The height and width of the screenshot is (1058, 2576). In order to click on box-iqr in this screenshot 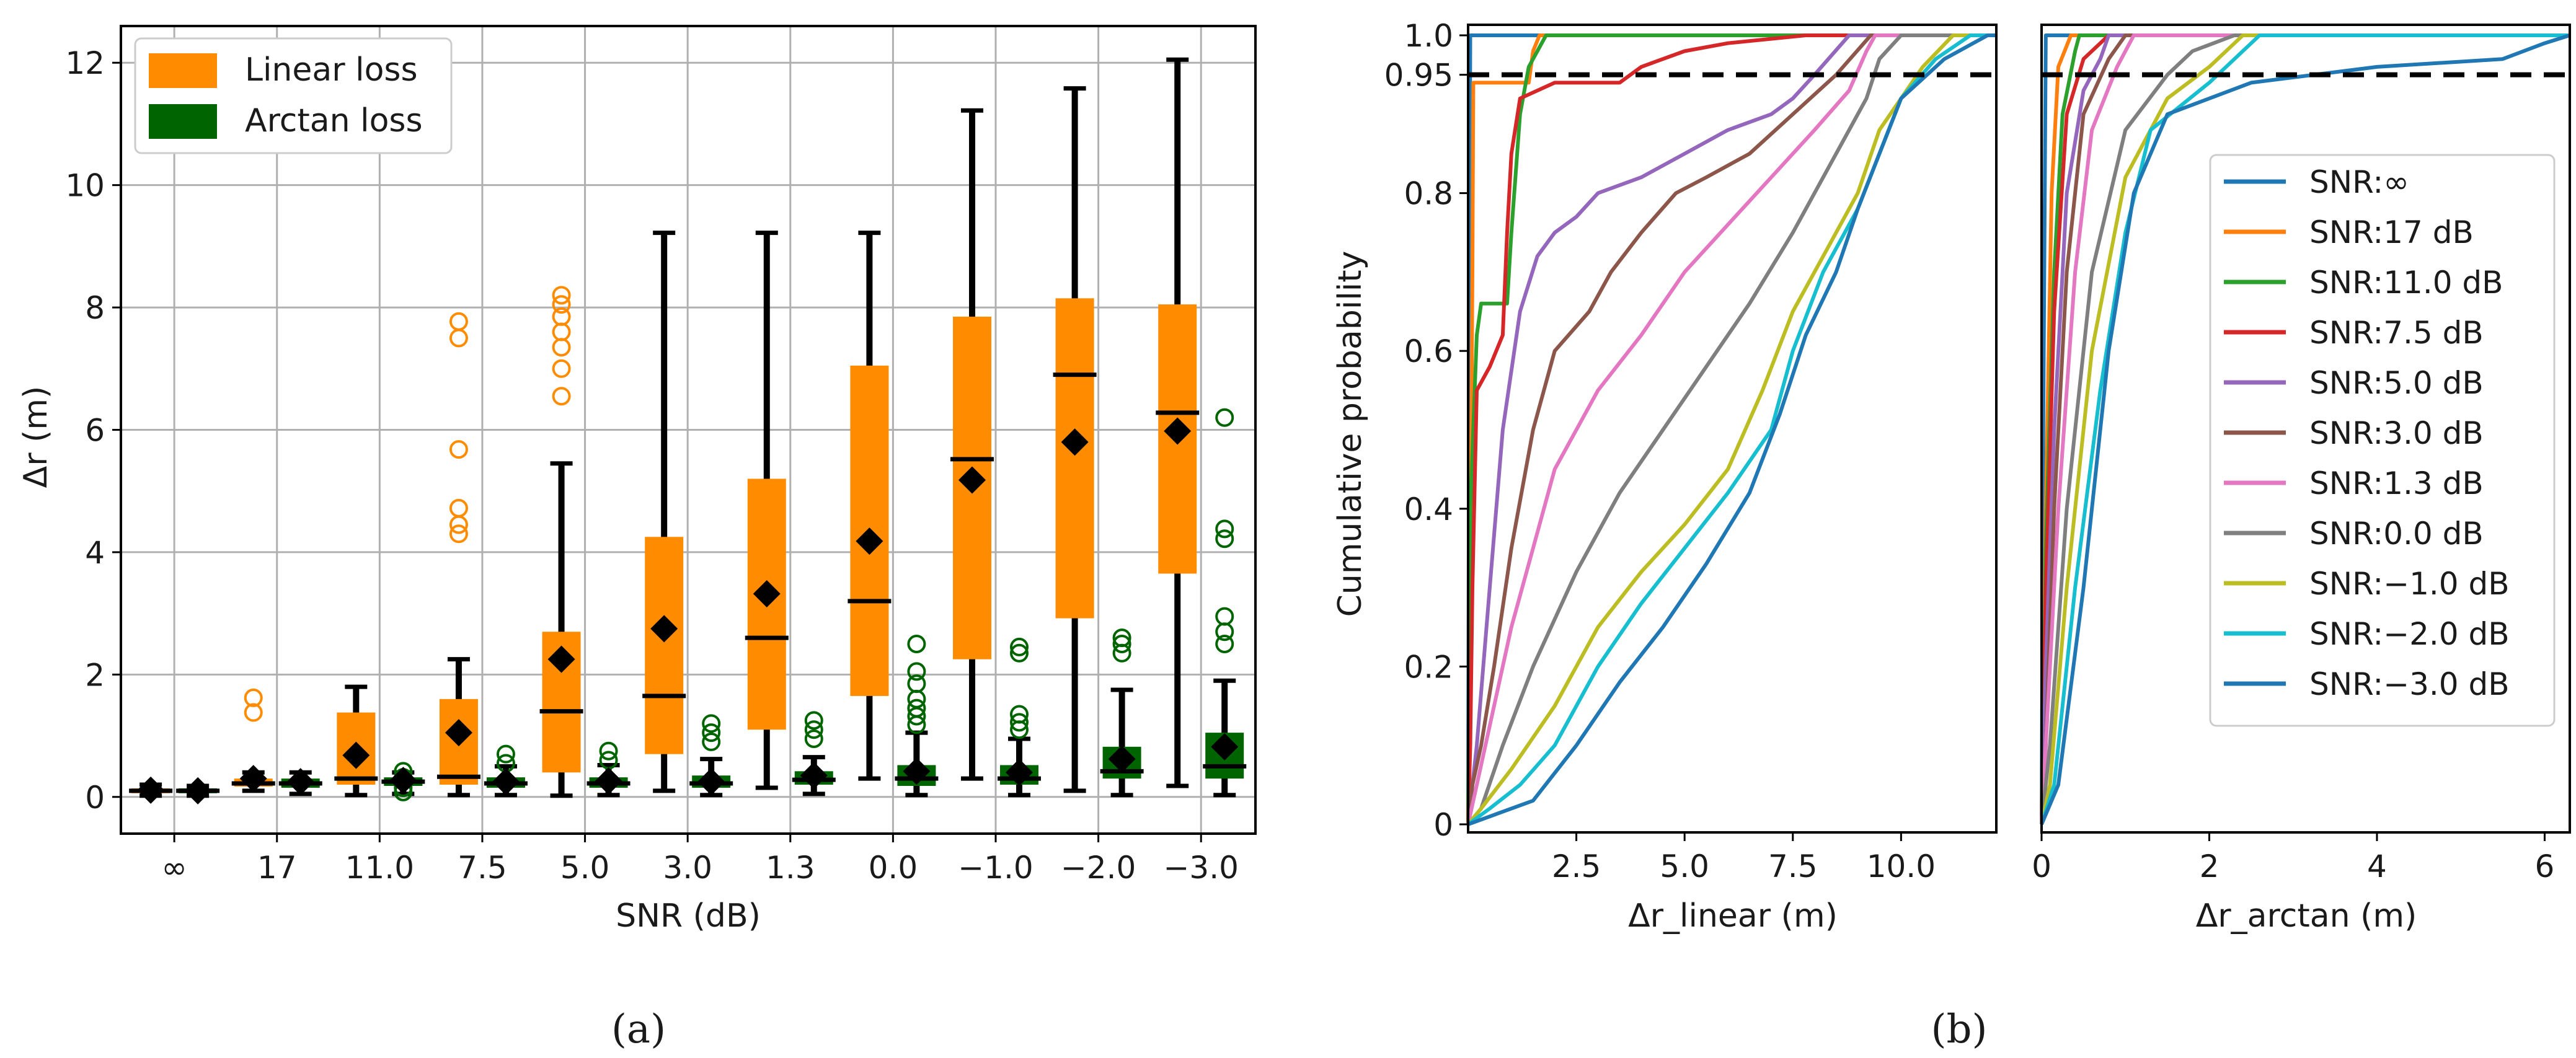, I will do `click(664, 645)`.